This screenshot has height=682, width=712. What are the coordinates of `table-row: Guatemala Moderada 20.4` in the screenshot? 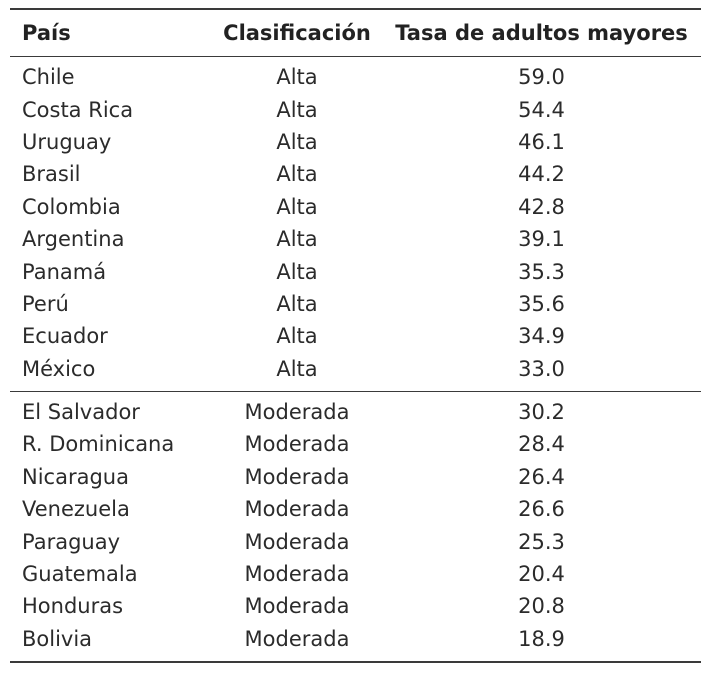 It's located at (355, 574).